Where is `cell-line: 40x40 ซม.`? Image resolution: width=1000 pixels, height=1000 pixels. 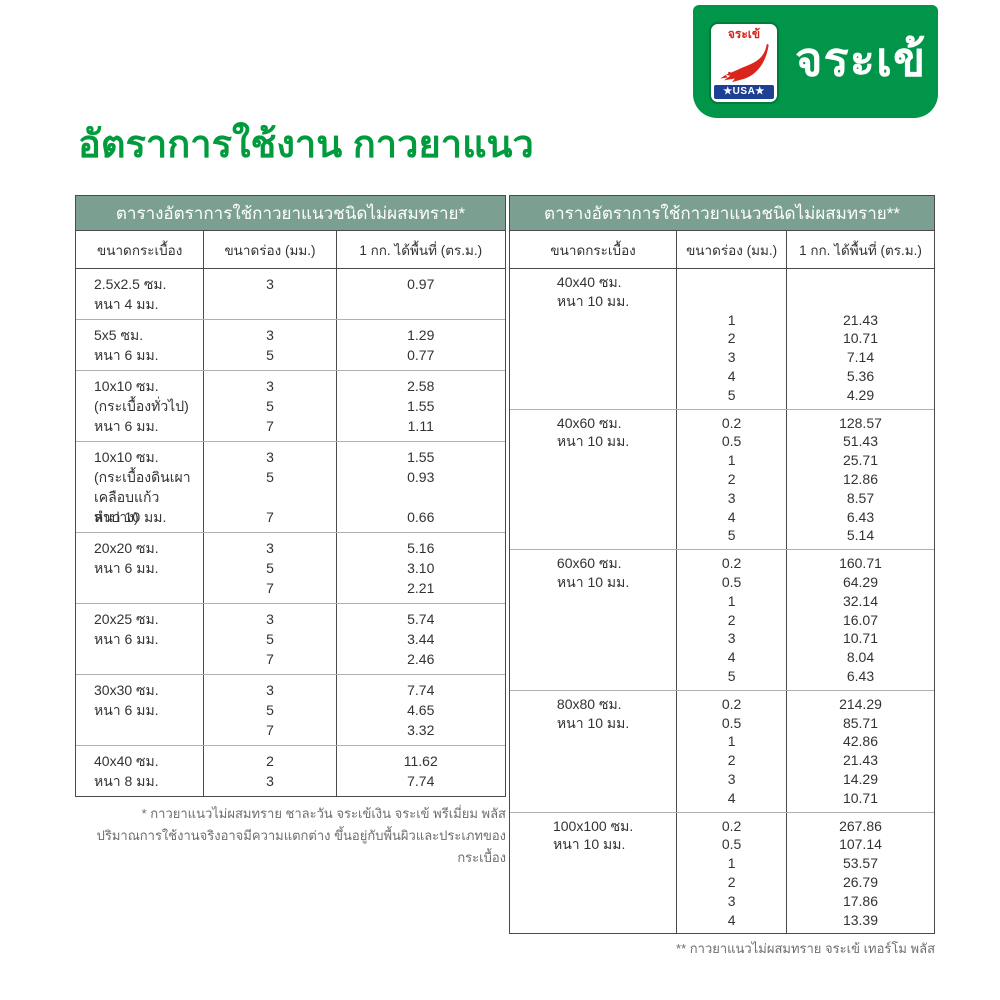 cell-line: 40x40 ซม. is located at coordinates (126, 761).